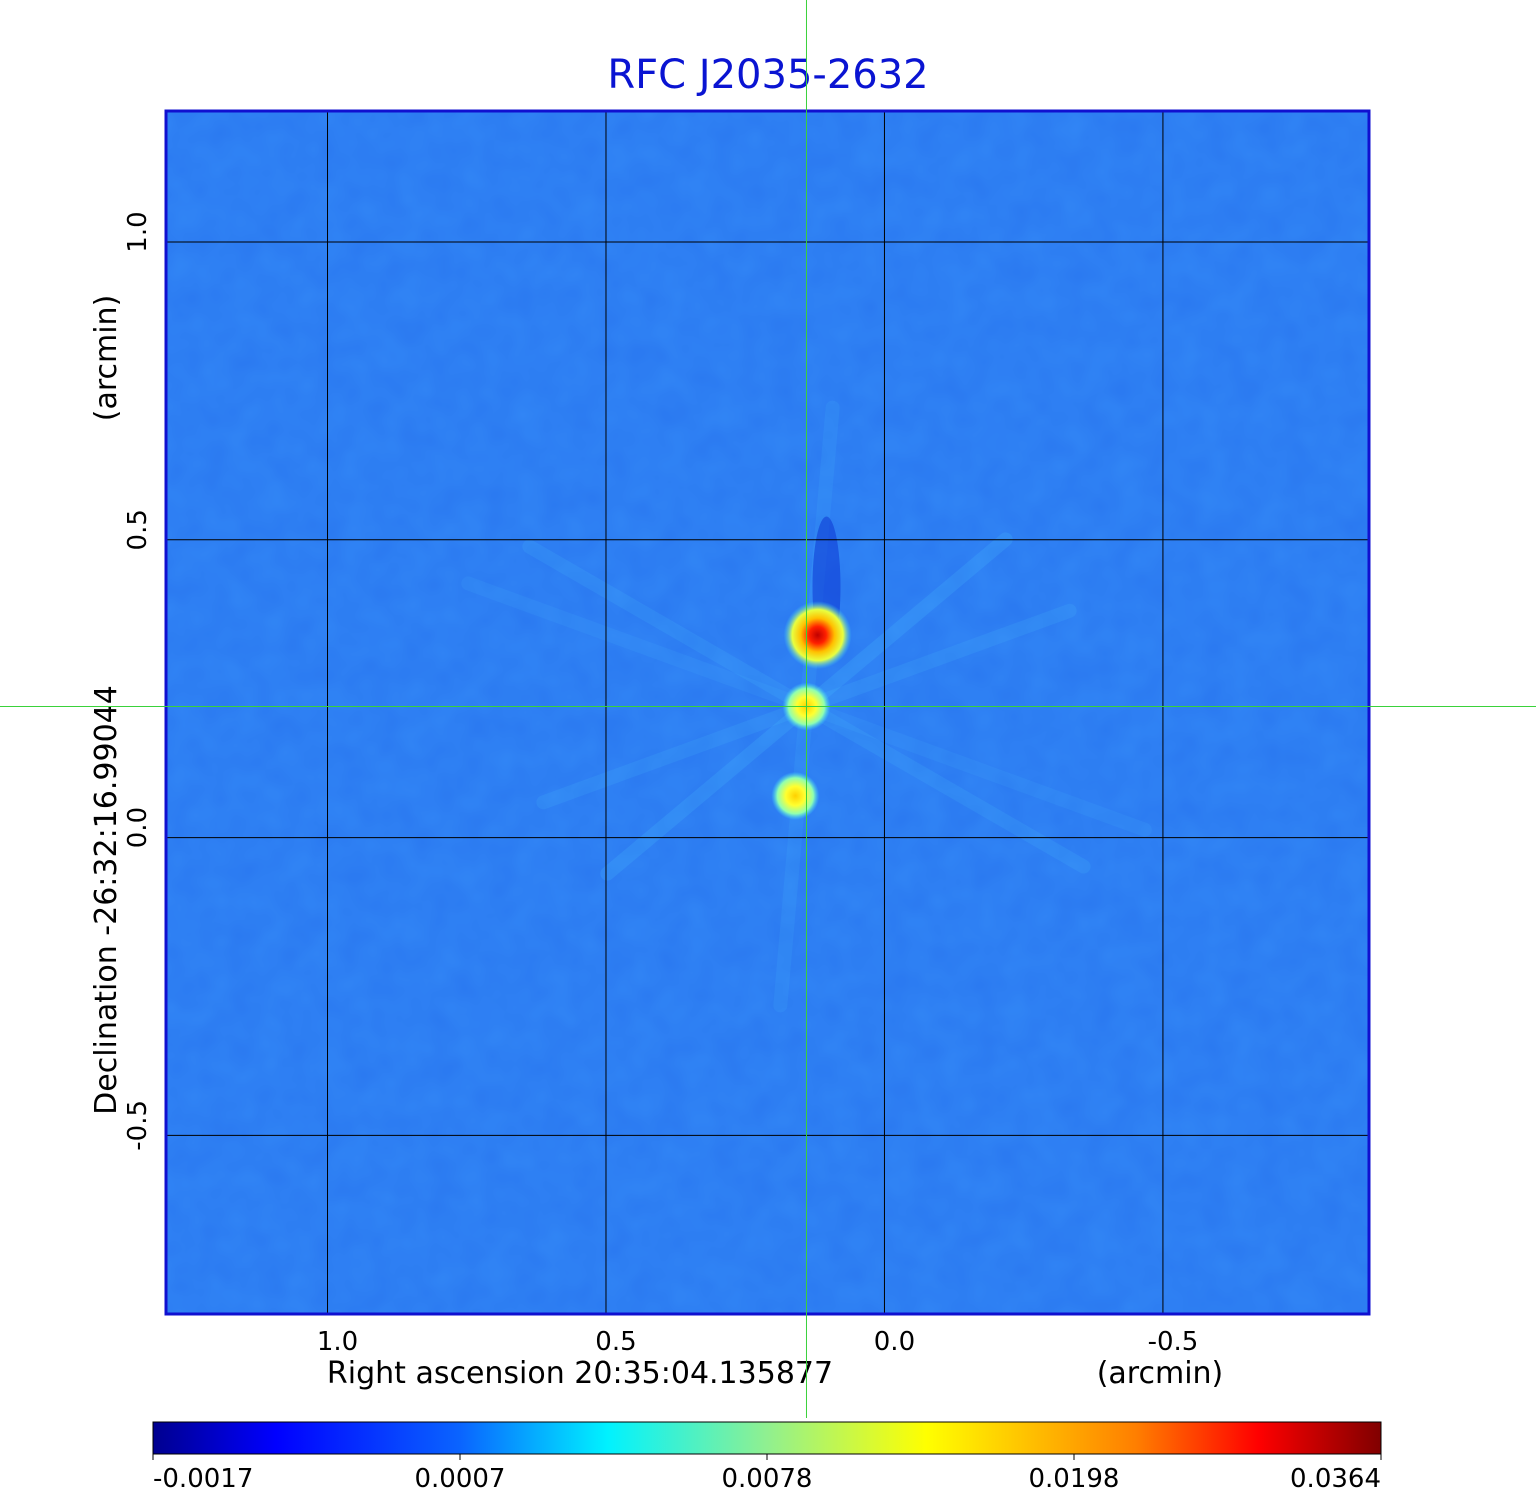  I want to click on colorbar-tick-labels: -0.0017 0.0007 0.0078 0.0198 0.0364, so click(767, 1474).